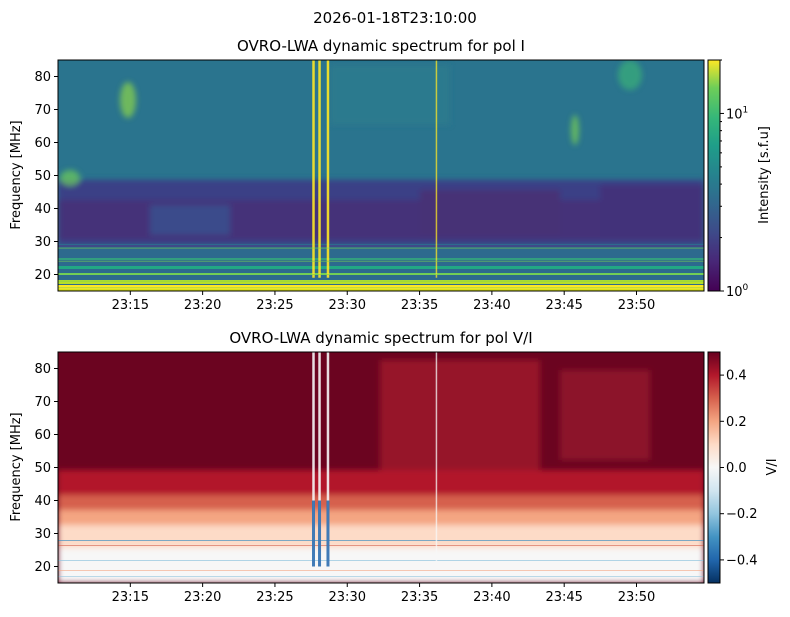  Describe the element at coordinates (16, 174) in the screenshot. I see `panel1-ylabel: Frequency [MHz]` at that location.